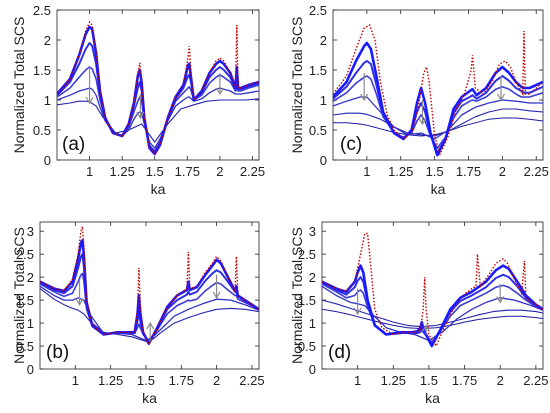 The image size is (550, 413). I want to click on panel-label: (d), so click(339, 352).